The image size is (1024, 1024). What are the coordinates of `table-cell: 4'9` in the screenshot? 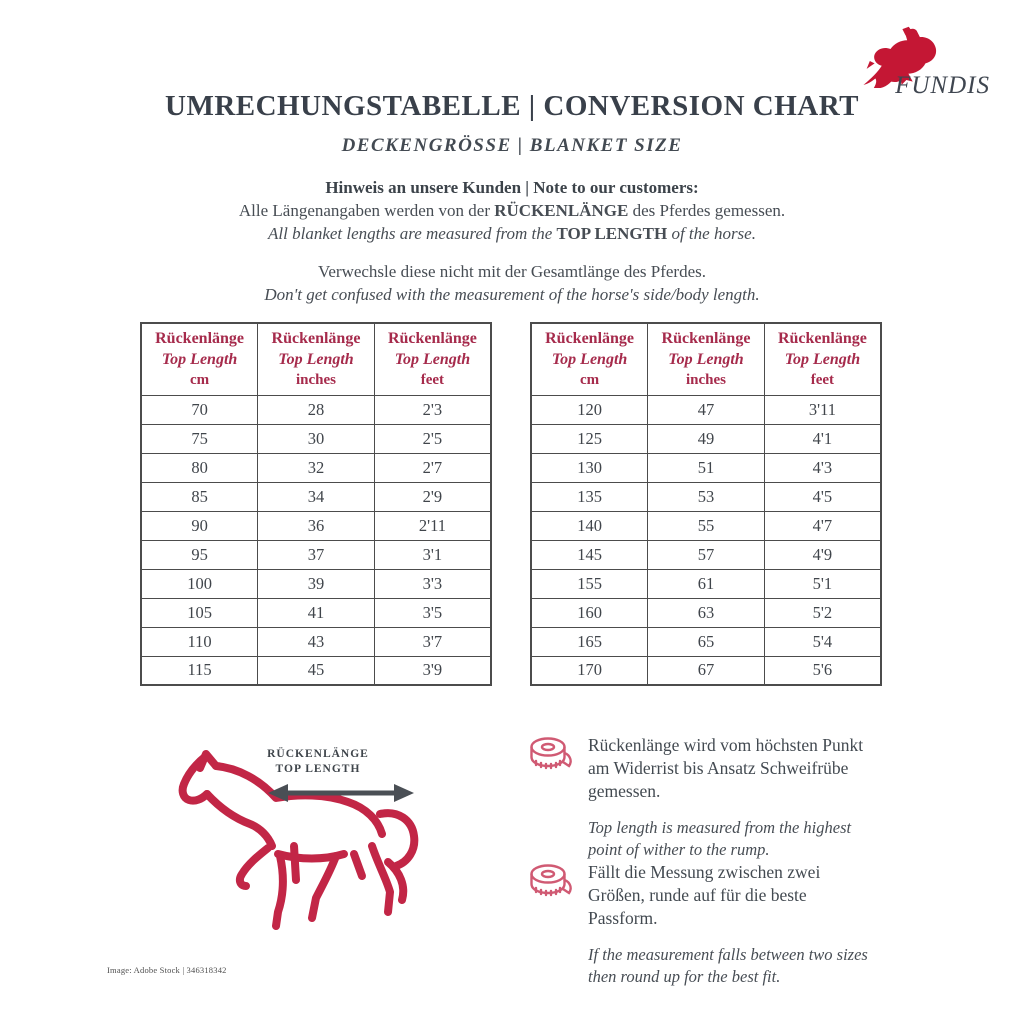 It's located at (822, 554).